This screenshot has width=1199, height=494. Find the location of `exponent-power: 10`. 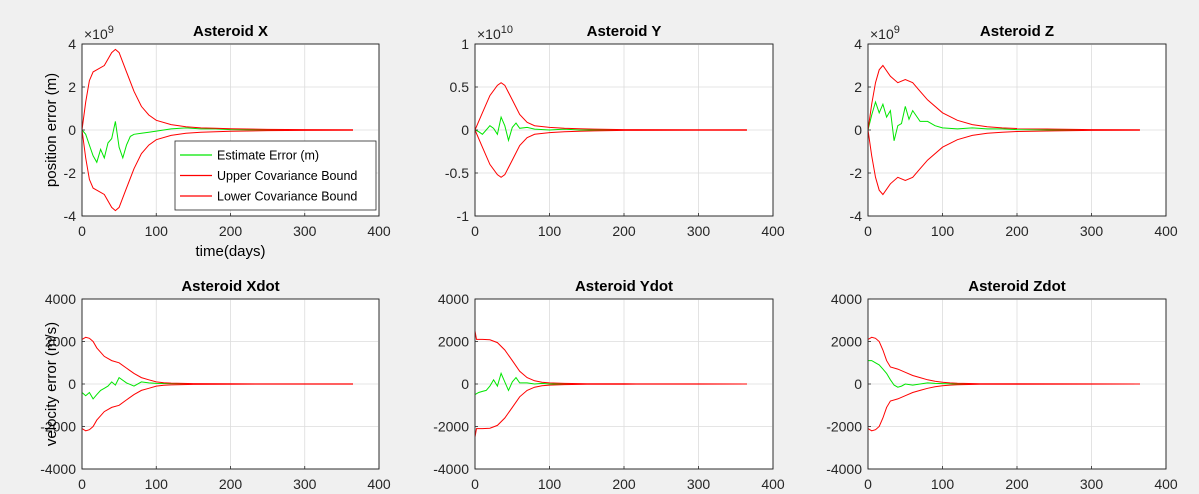

exponent-power: 10 is located at coordinates (507, 30).